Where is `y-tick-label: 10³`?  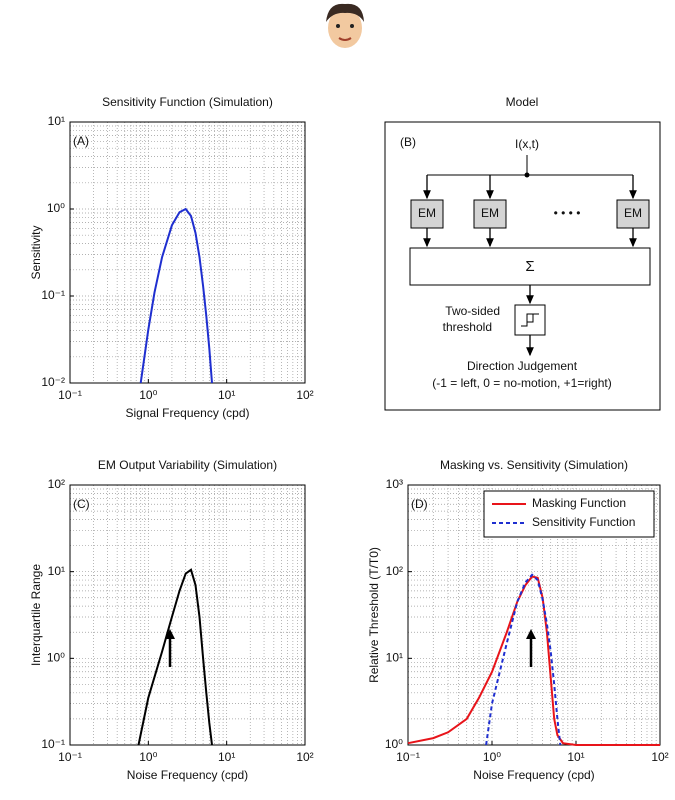
y-tick-label: 10³ is located at coordinates (394, 484).